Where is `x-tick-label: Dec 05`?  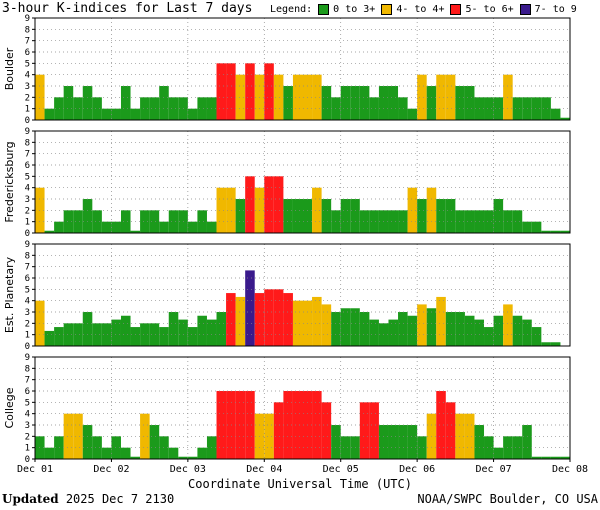
x-tick-label: Dec 05 is located at coordinates (341, 469).